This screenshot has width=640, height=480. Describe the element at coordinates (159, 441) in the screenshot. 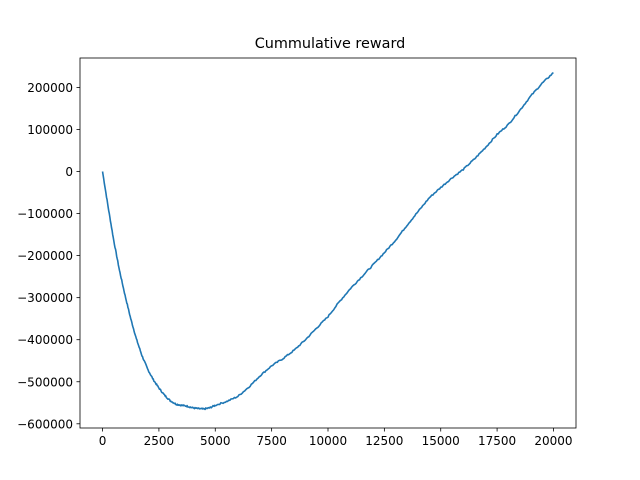

I see `x-tick-label: 2500` at that location.